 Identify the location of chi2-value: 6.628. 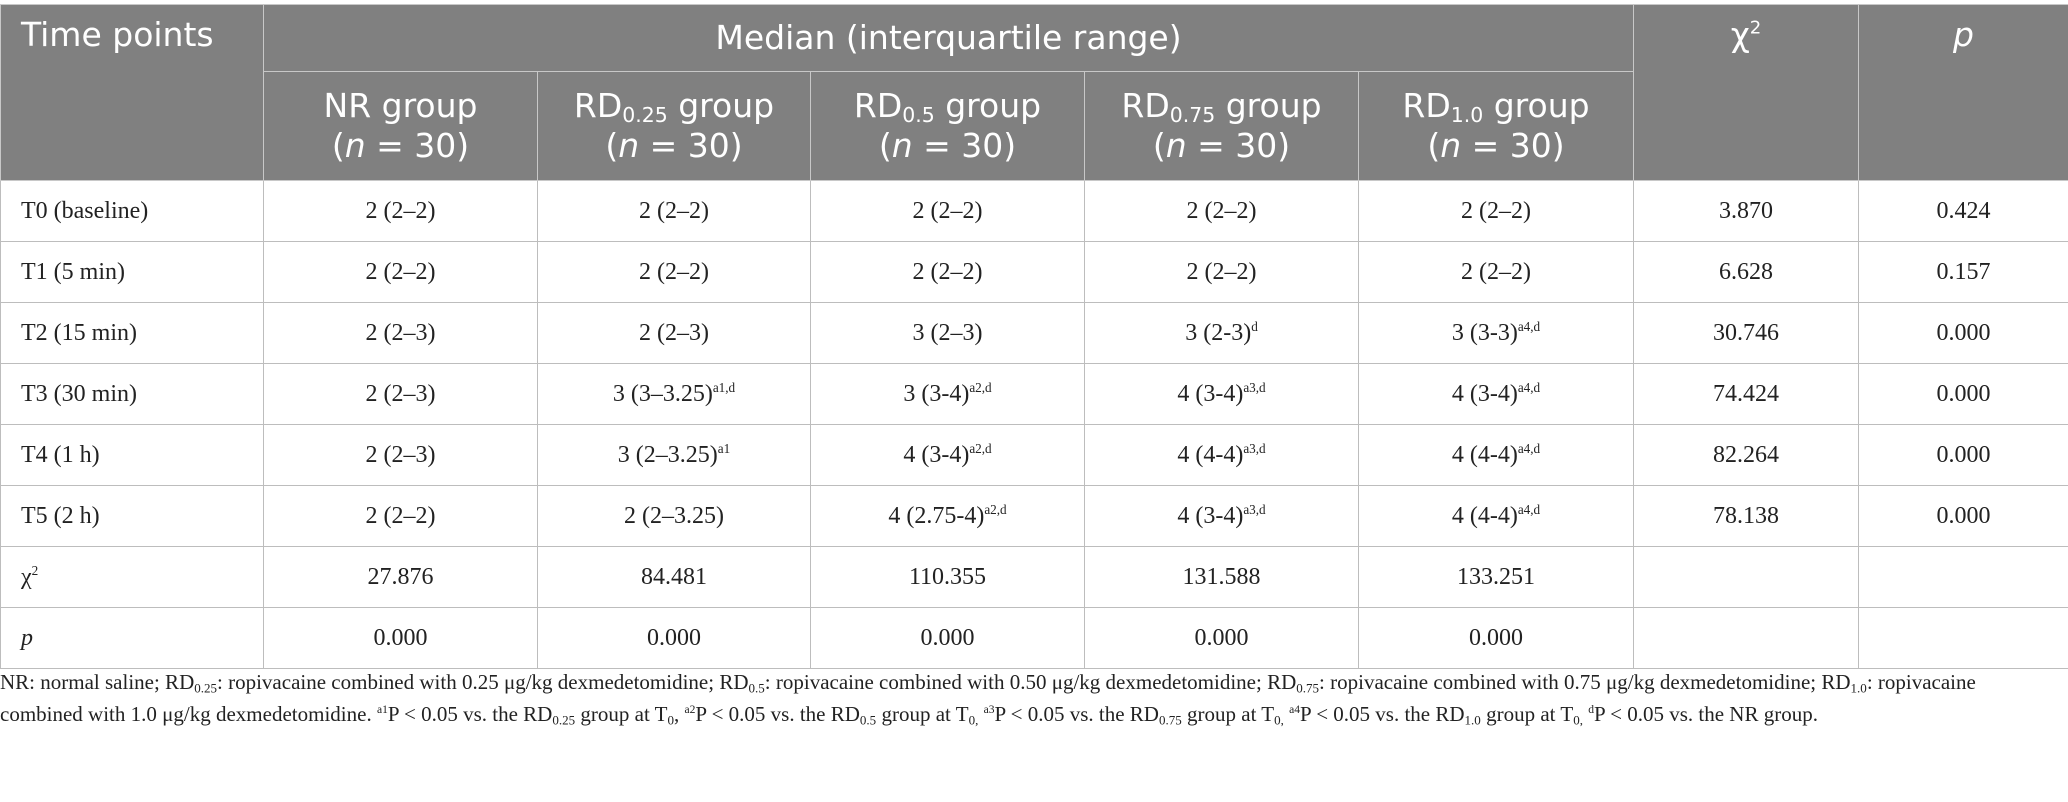
(1746, 272).